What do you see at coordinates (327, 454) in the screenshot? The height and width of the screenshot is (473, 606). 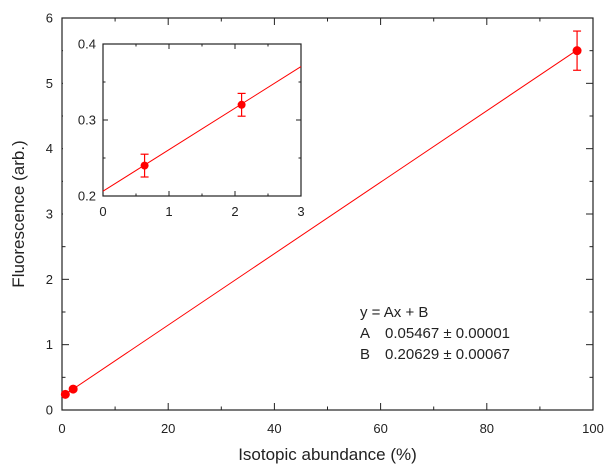 I see `x-axis-label: Isotopic abundance (%)` at bounding box center [327, 454].